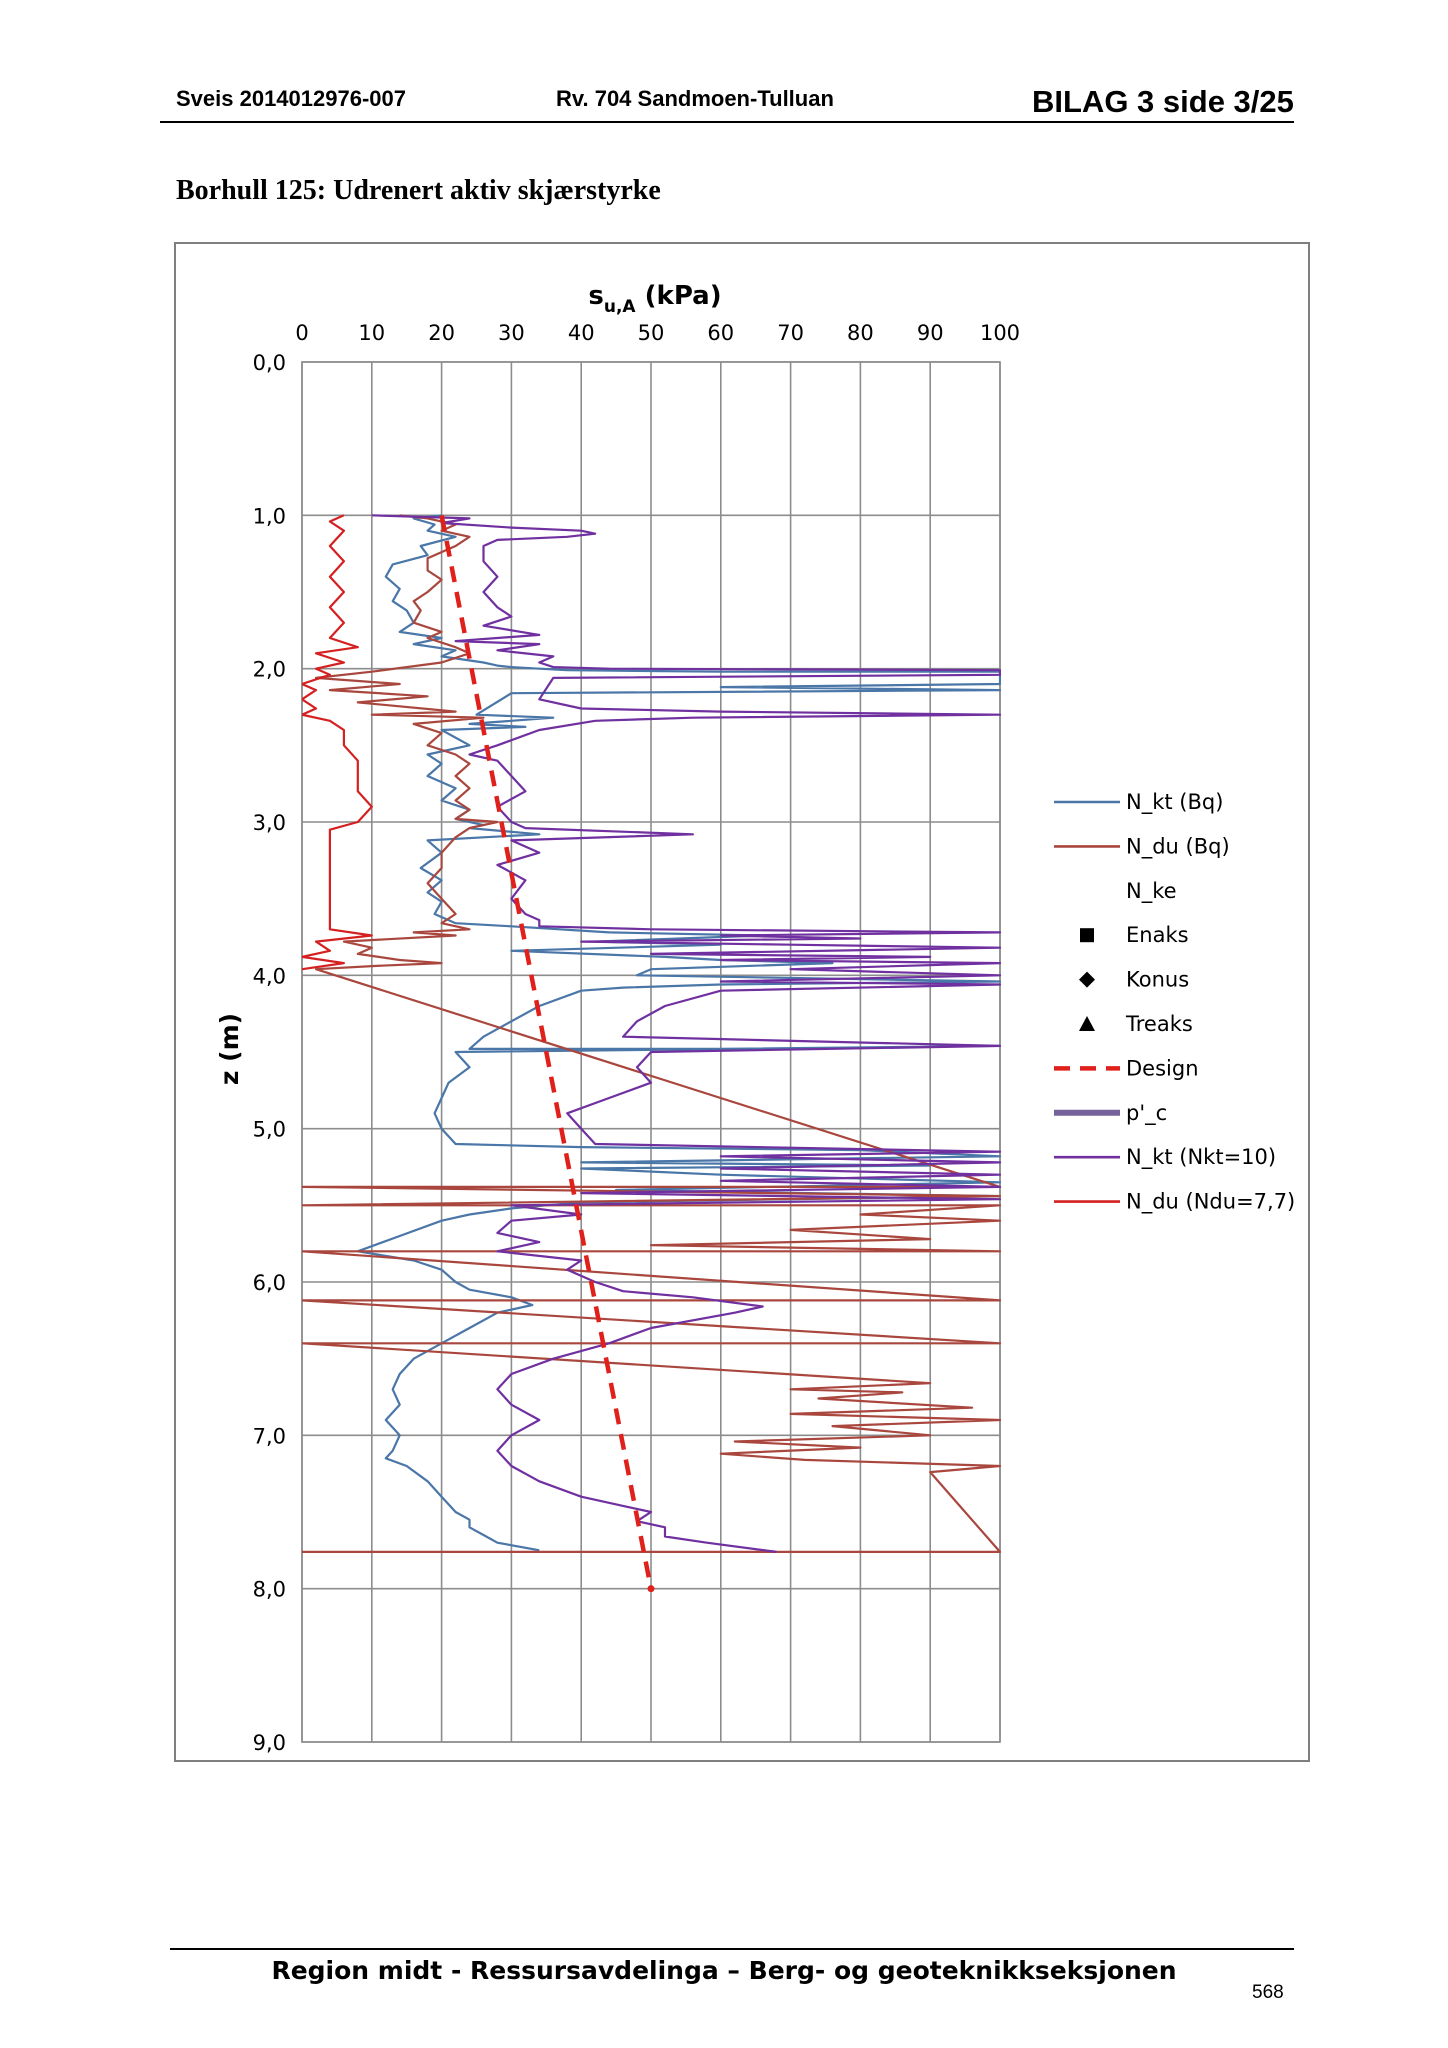 This screenshot has height=2048, width=1448. What do you see at coordinates (727, 122) in the screenshot?
I see `header-rule` at bounding box center [727, 122].